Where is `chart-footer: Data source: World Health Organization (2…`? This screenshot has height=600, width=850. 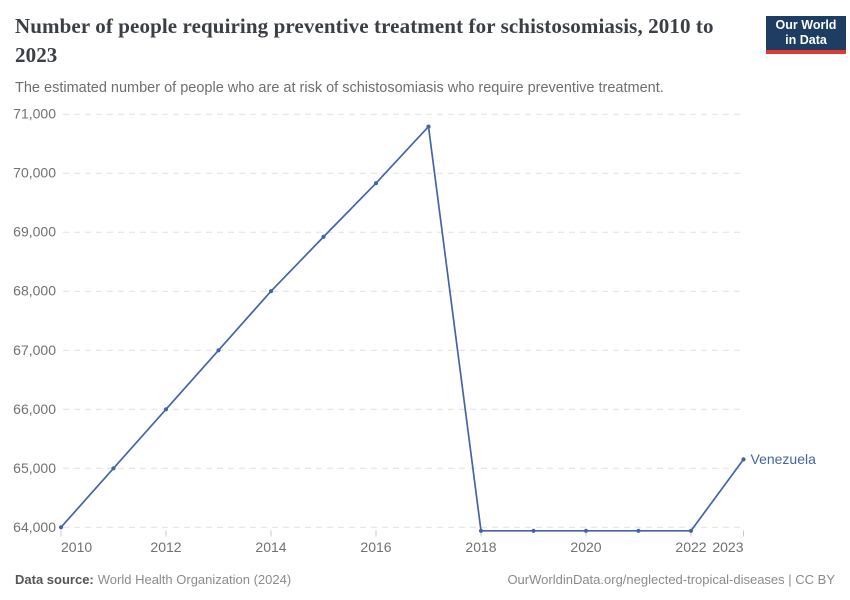 chart-footer: Data source: World Health Organization (2… is located at coordinates (425, 579).